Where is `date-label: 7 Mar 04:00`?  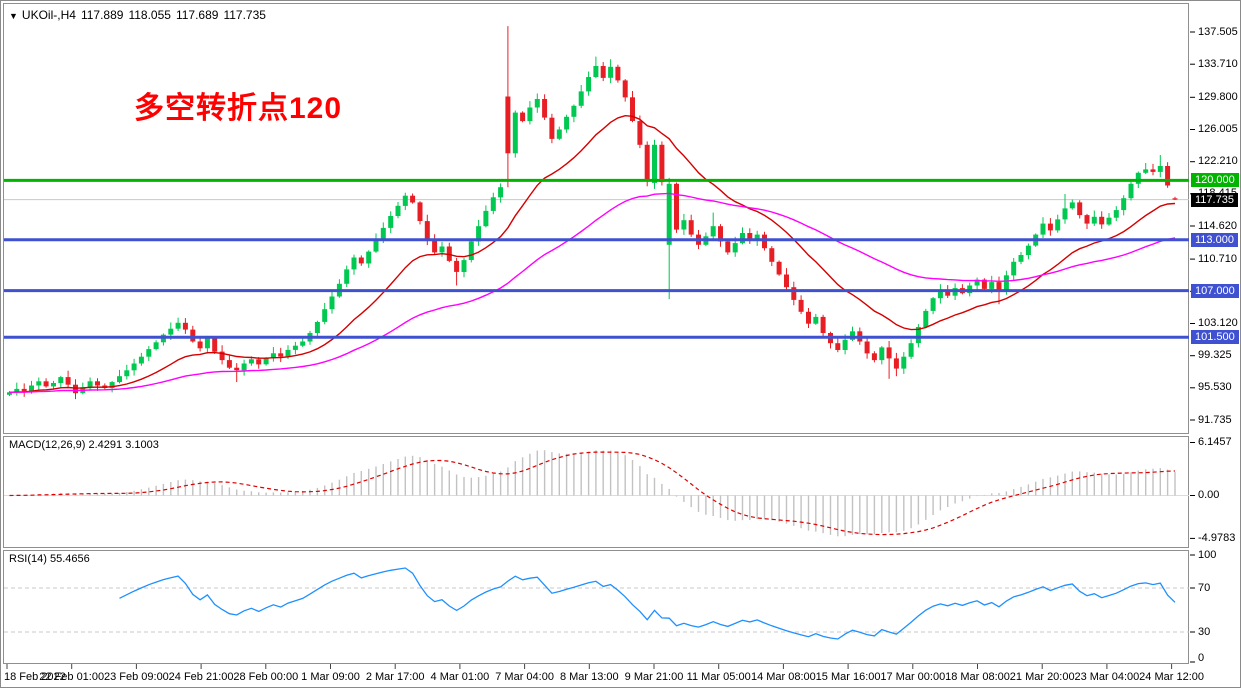 date-label: 7 Mar 04:00 is located at coordinates (524, 677).